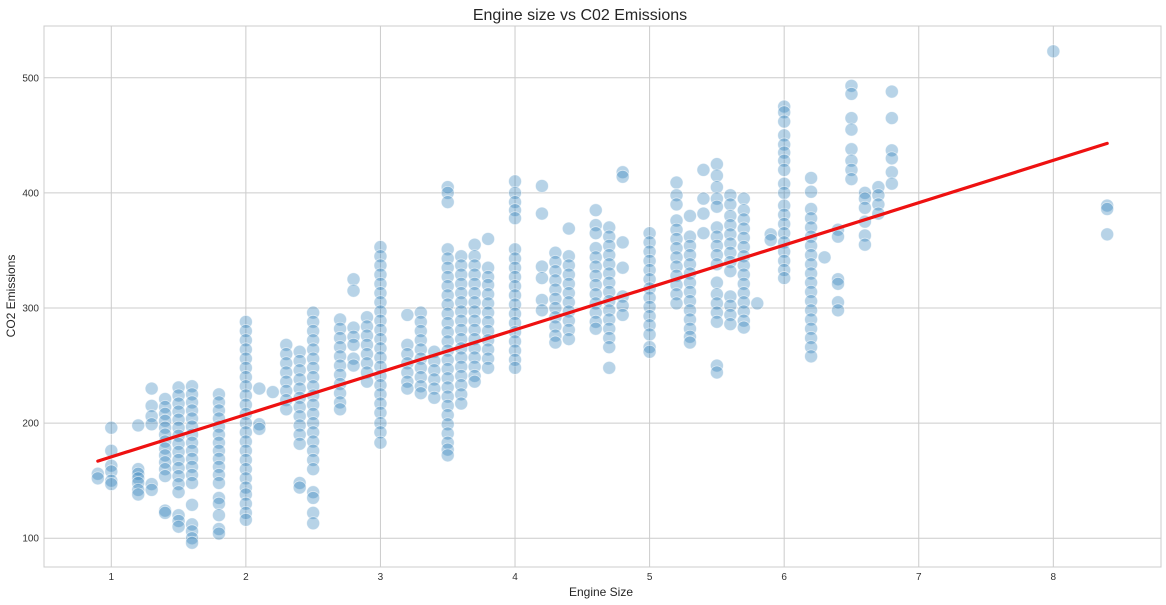 The height and width of the screenshot is (605, 1166). Describe the element at coordinates (601, 592) in the screenshot. I see `x-axis-label: Engine Size` at that location.